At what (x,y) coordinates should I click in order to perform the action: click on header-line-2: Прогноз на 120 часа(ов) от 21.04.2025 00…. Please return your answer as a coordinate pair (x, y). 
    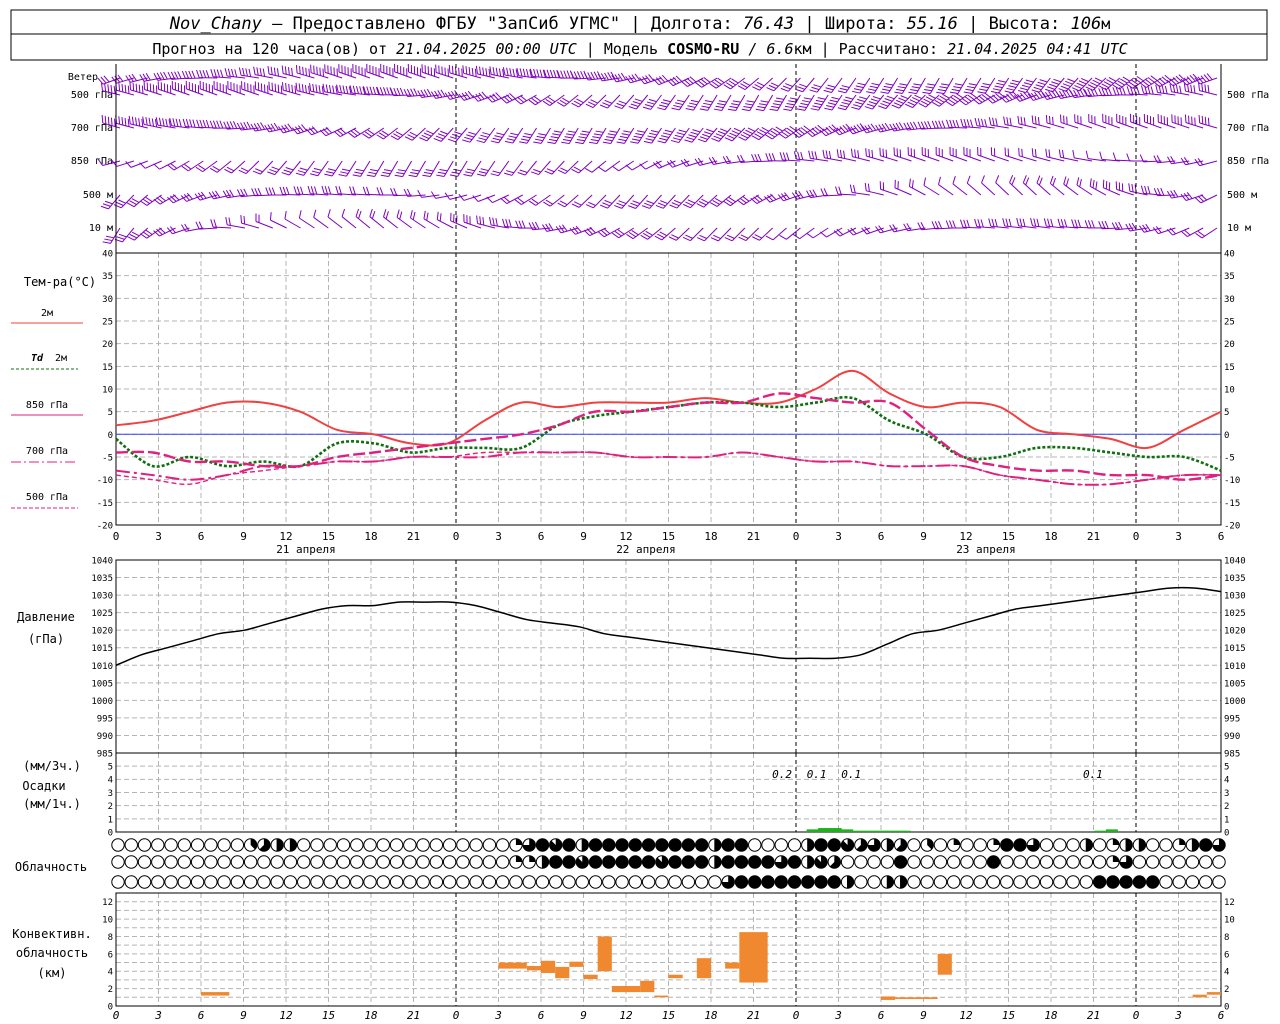
    Looking at the image, I should click on (639, 49).